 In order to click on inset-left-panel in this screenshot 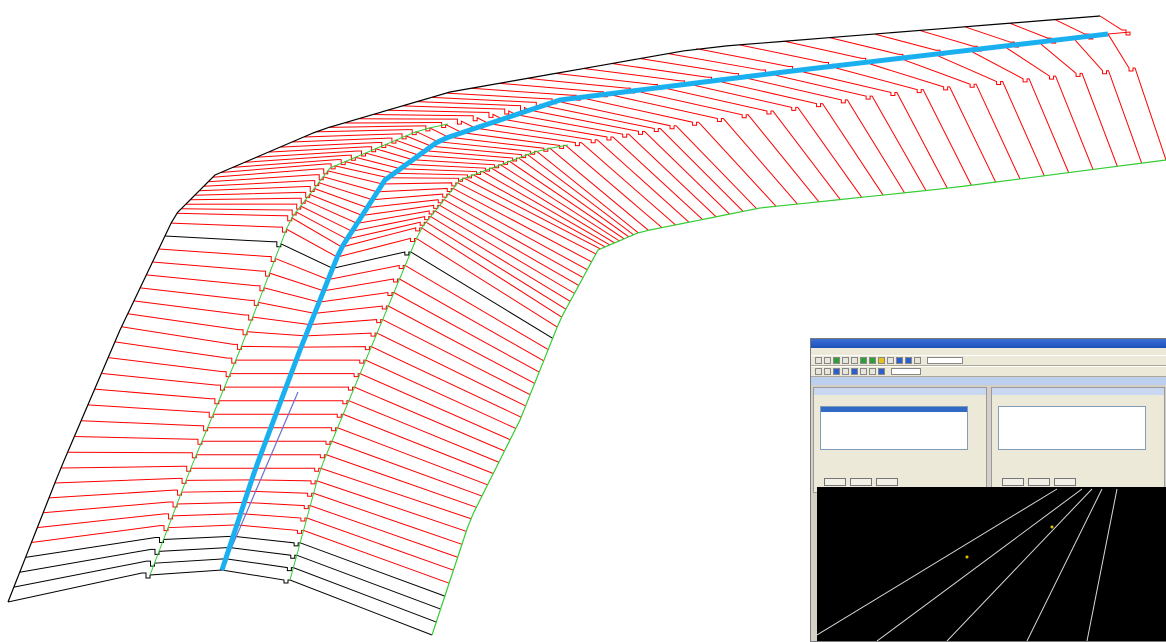, I will do `click(900, 440)`.